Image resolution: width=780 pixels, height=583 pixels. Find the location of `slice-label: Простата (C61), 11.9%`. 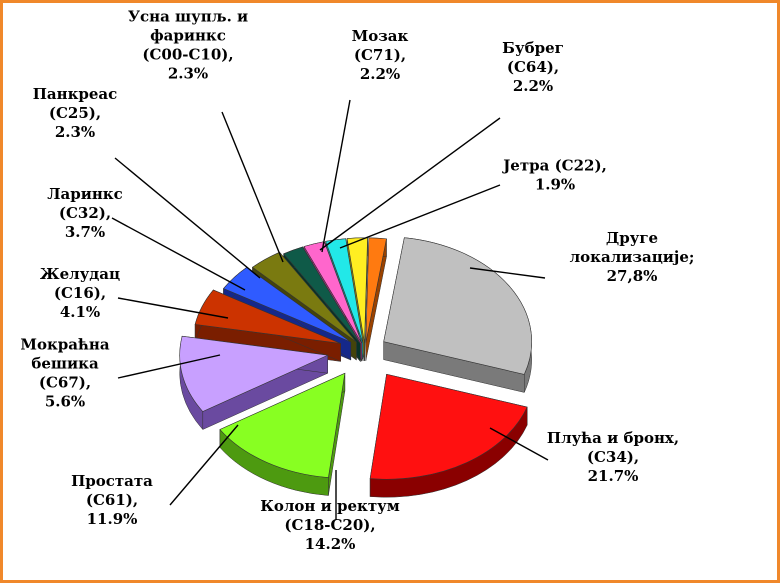

slice-label: Простата (C61), 11.9% is located at coordinates (112, 500).